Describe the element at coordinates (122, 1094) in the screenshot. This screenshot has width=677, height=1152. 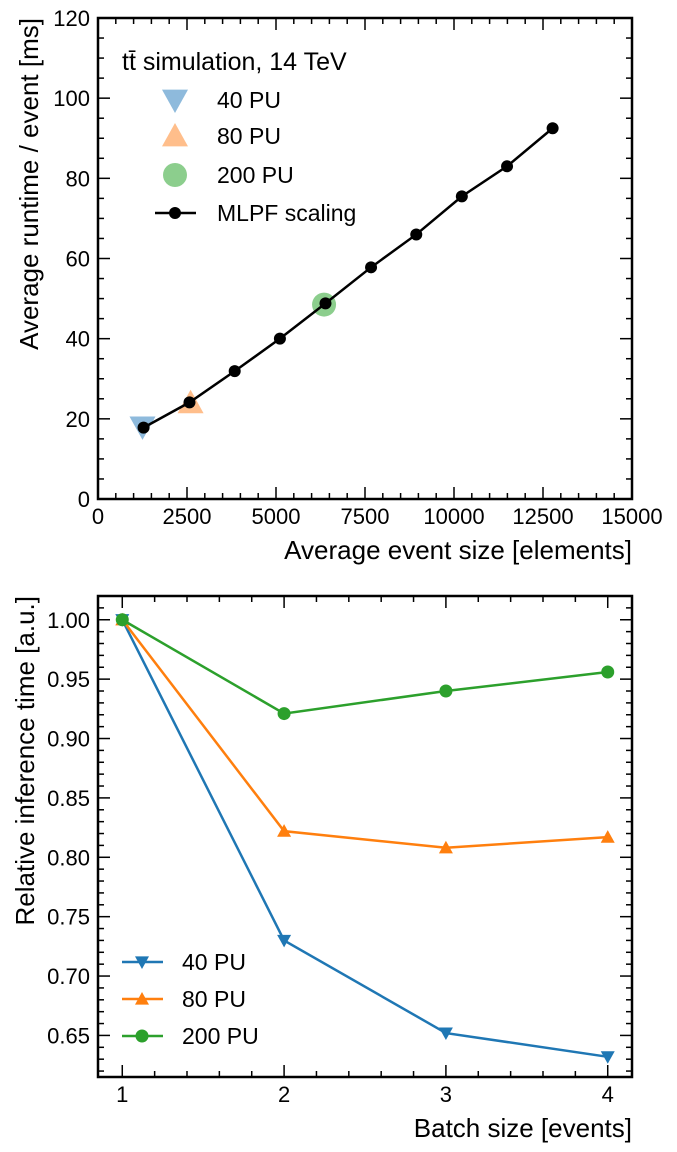
I see `x-tick-label: 1` at that location.